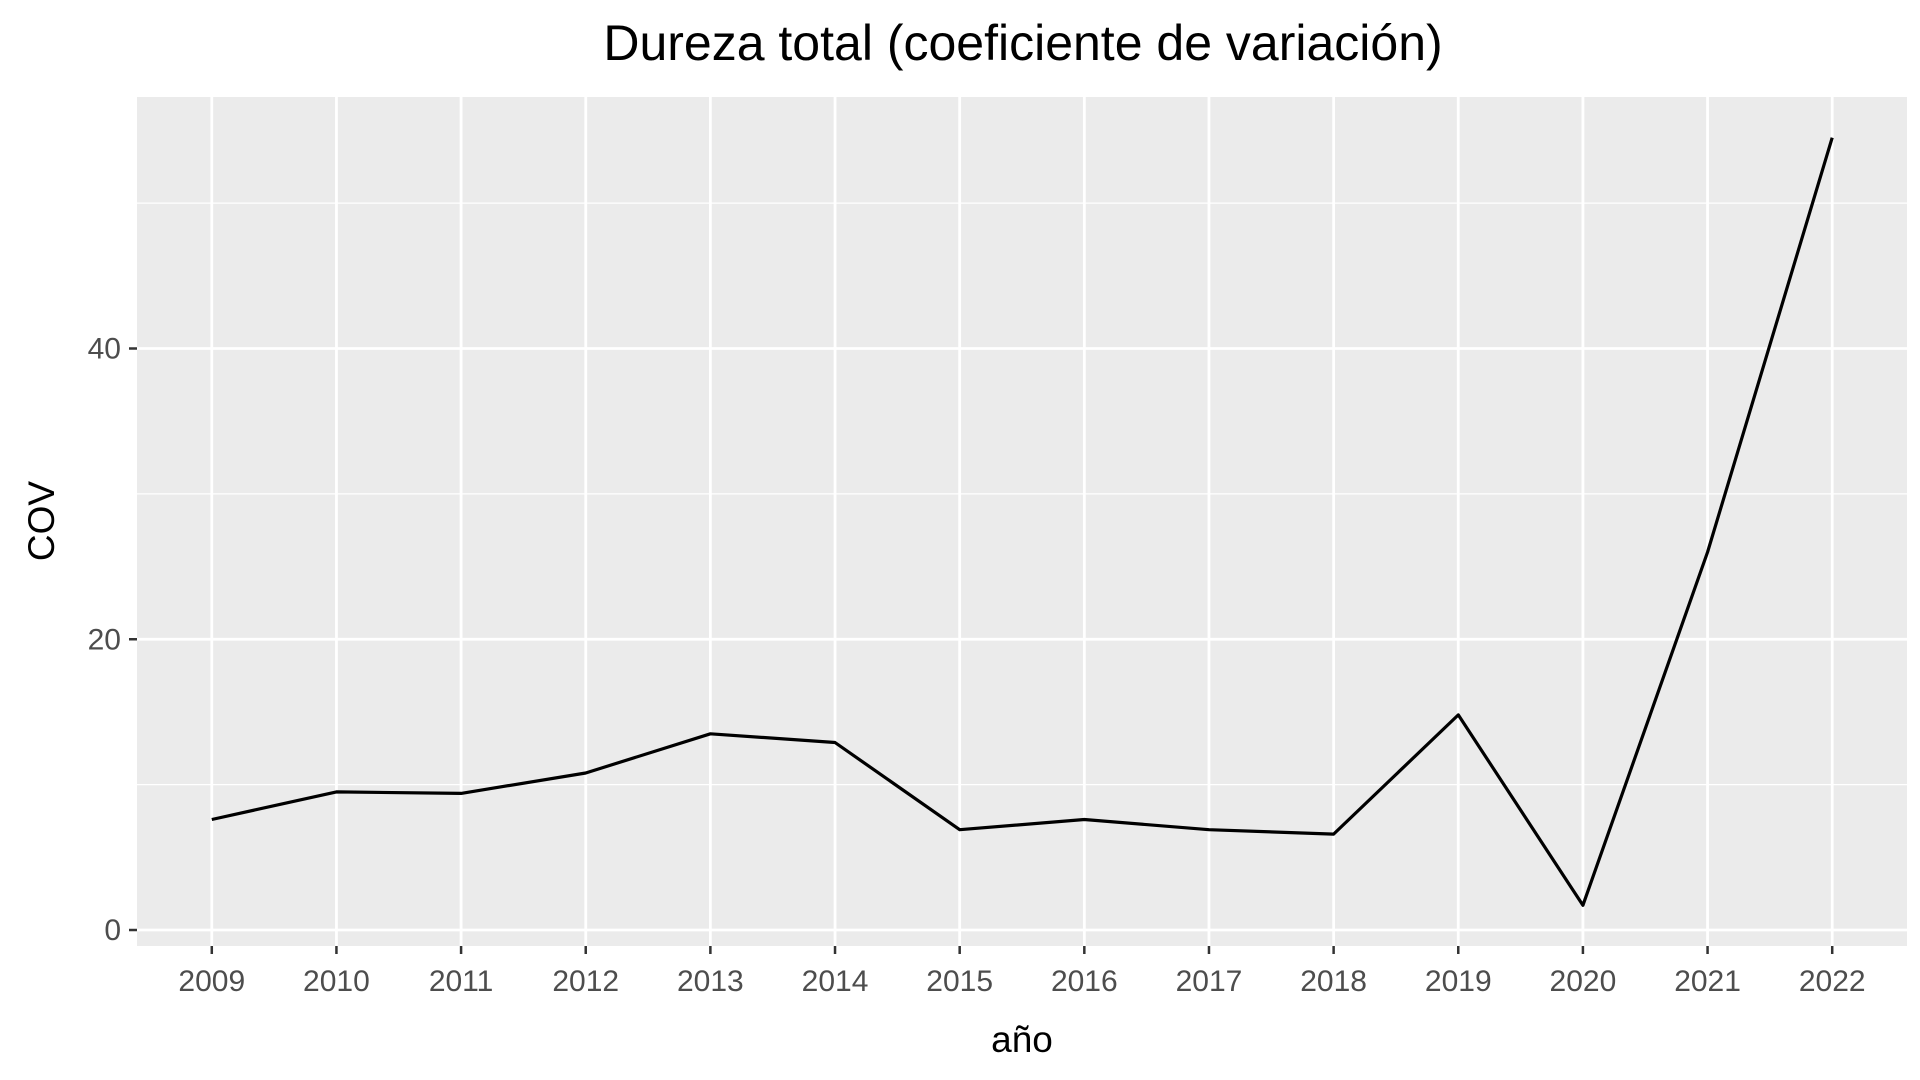  Describe the element at coordinates (211, 981) in the screenshot. I see `x-tick-label: 2009` at that location.